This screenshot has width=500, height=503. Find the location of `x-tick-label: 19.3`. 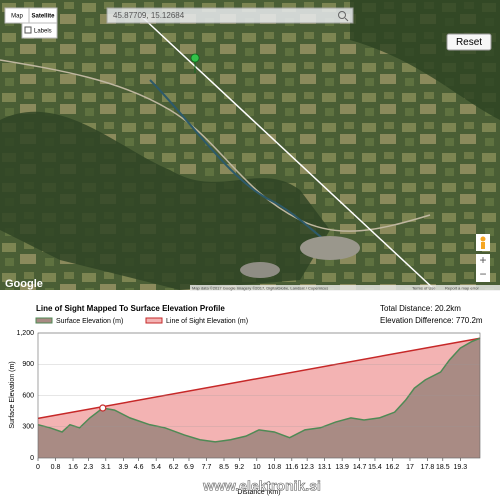

x-tick-label: 19.3 is located at coordinates (460, 467).